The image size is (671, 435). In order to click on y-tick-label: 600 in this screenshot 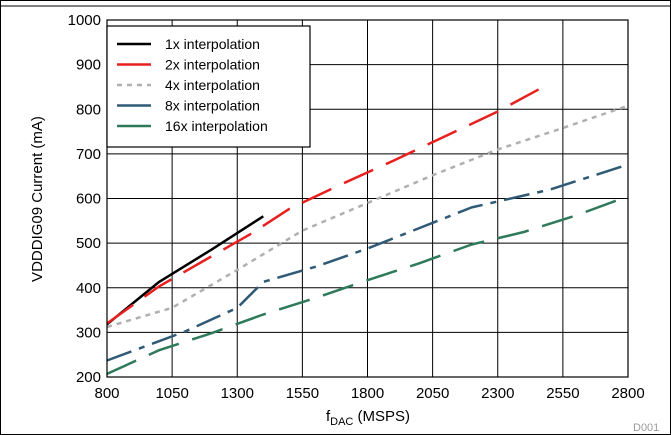, I will do `click(88, 199)`.